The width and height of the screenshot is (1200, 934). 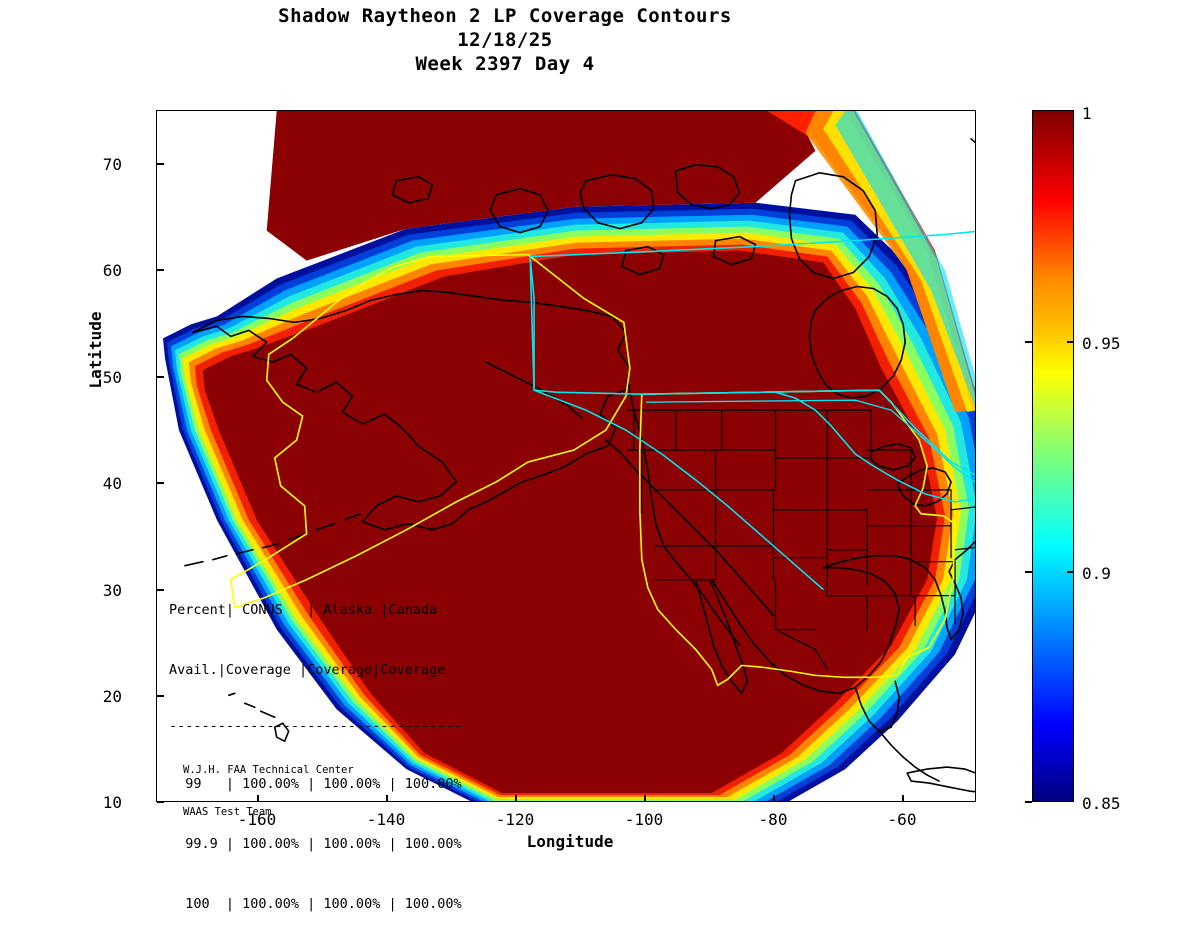 What do you see at coordinates (690, 528) in the screenshot?
I see `coastline-alaska-panhandle` at bounding box center [690, 528].